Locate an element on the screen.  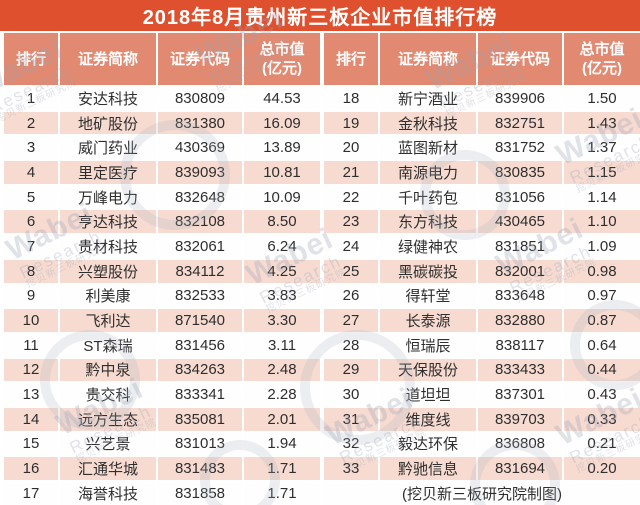
value-cell: 1.43 is located at coordinates (602, 123).